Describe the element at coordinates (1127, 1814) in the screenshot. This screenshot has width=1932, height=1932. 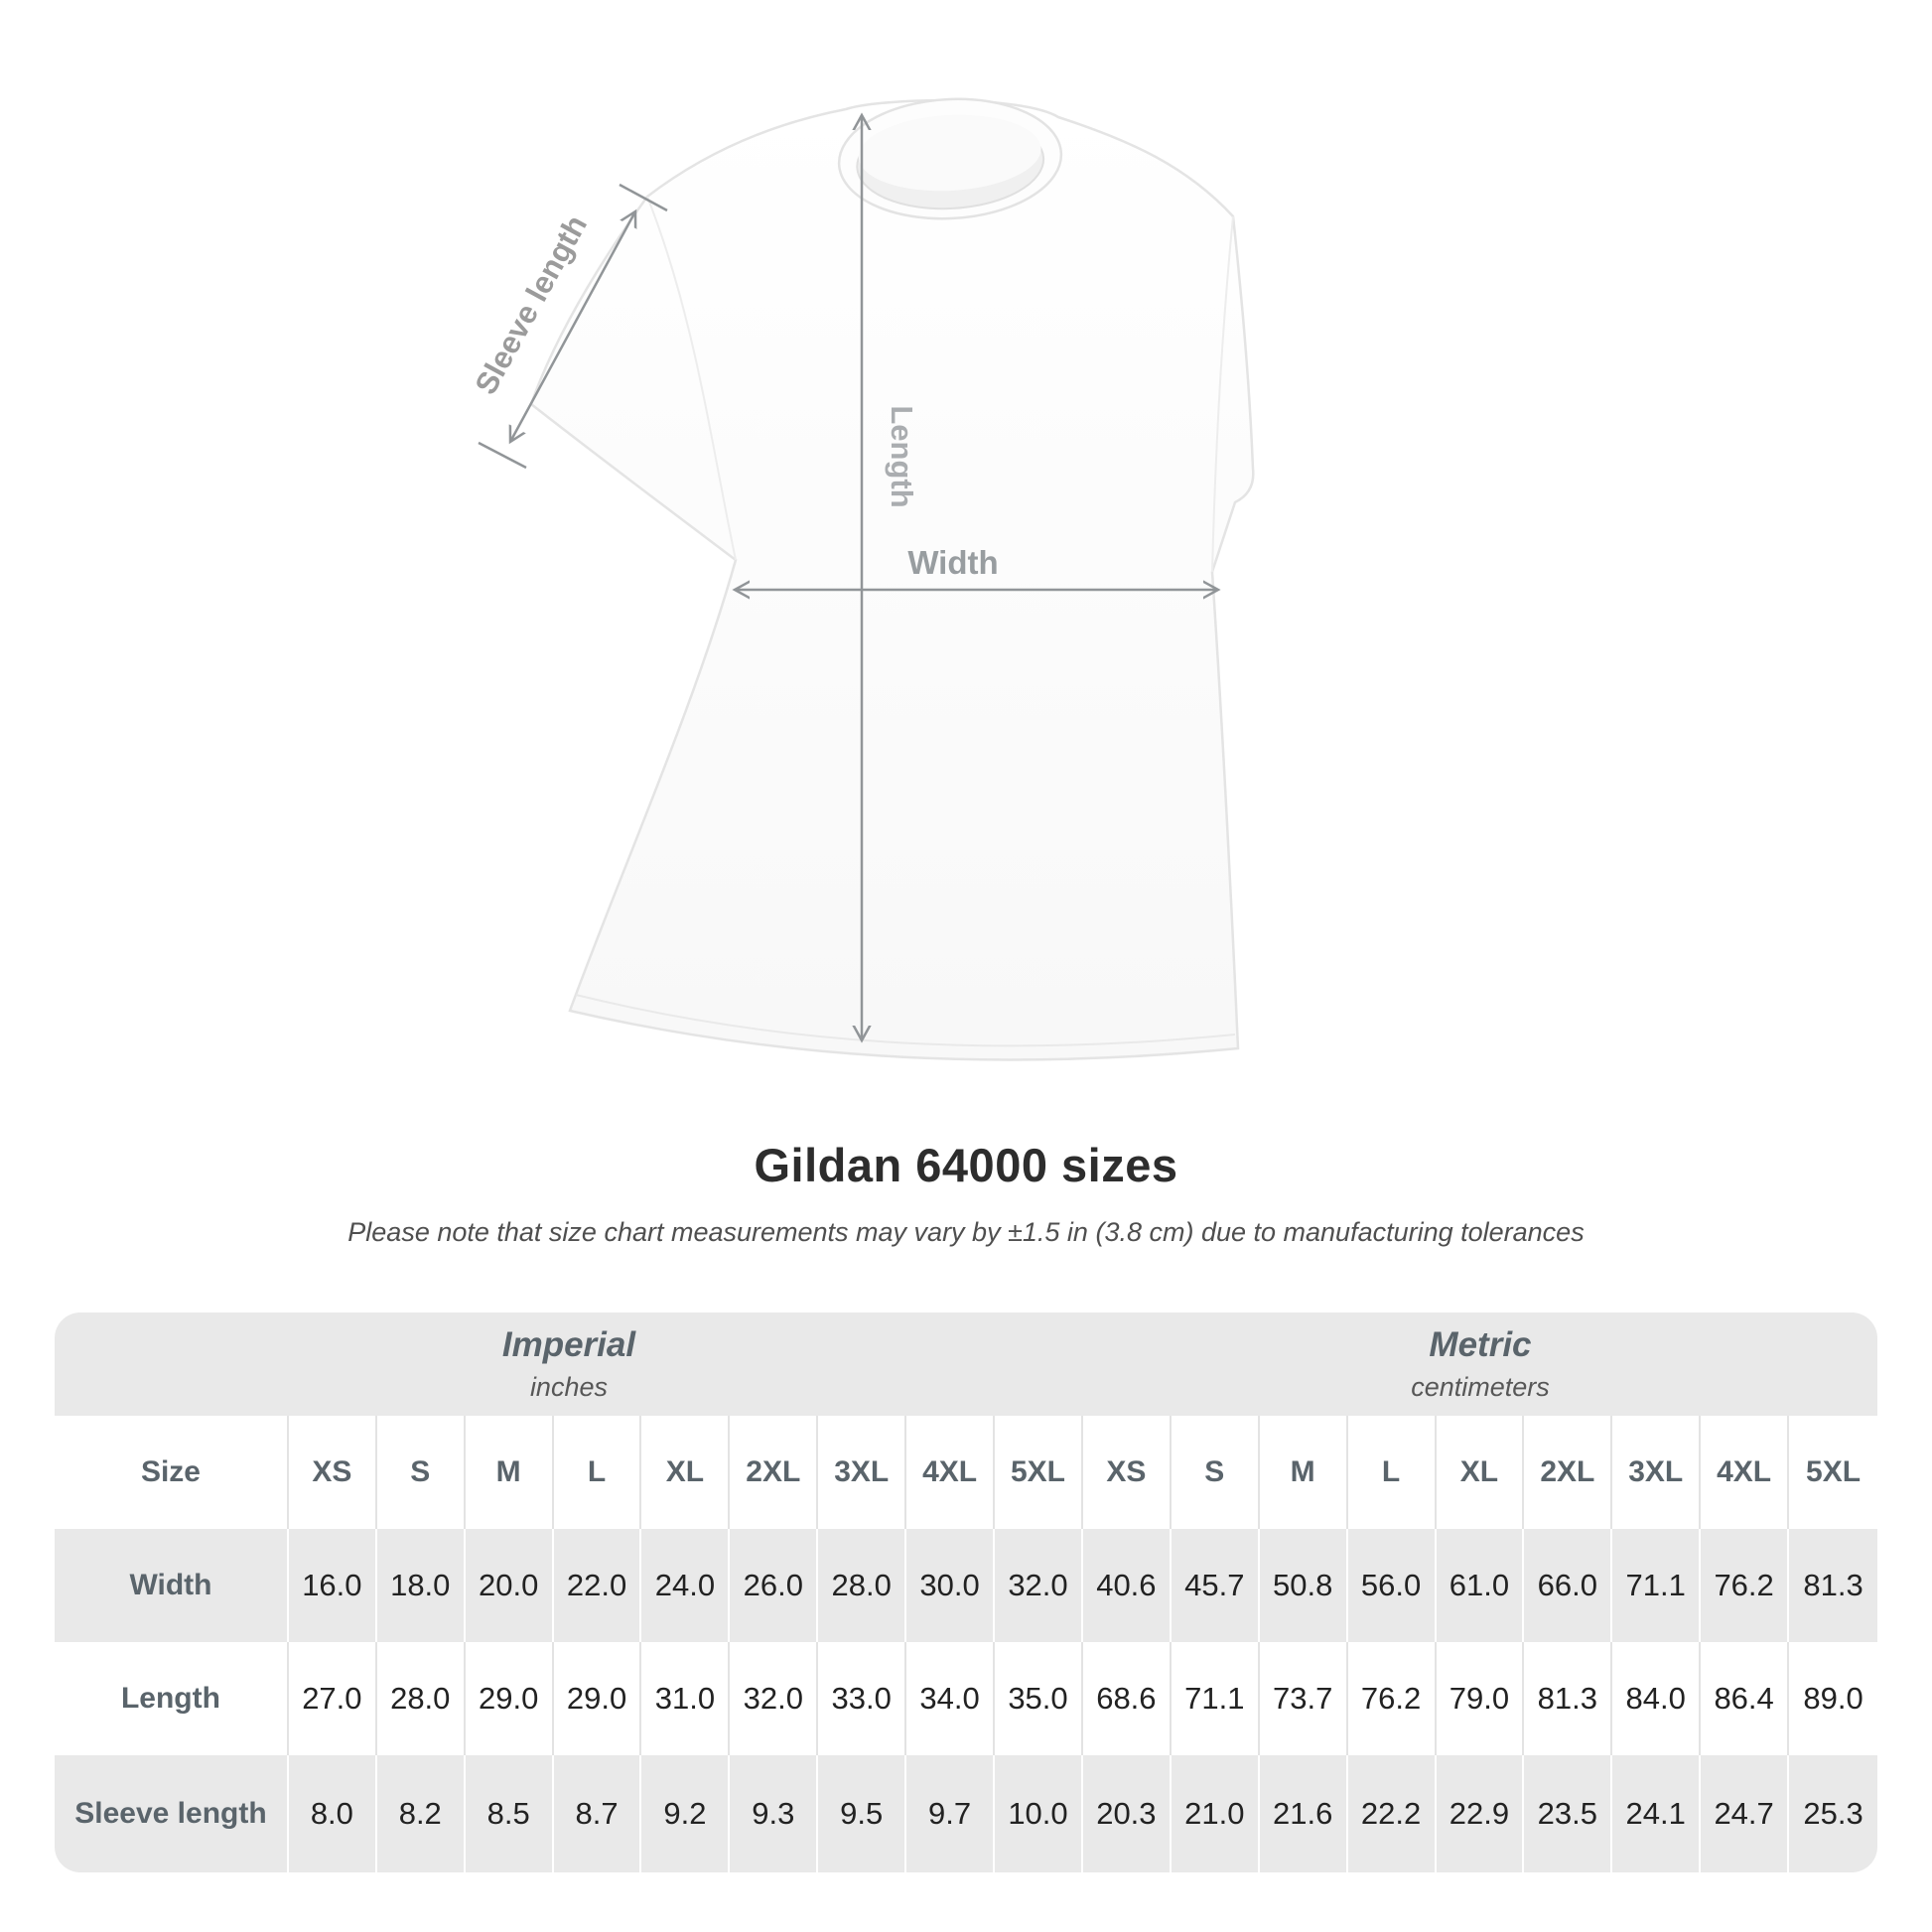
I see `value-metric: 20.3` at that location.